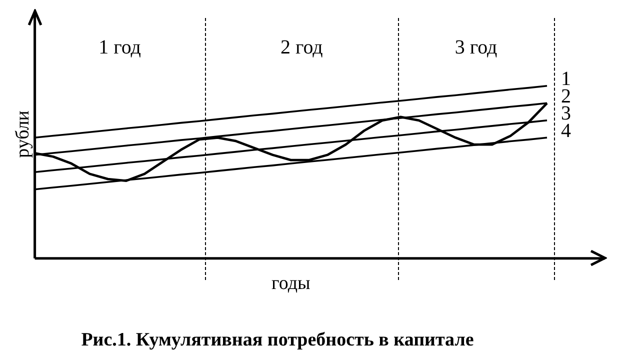 The image size is (617, 364). I want to click on text: Рис.1. Кумулятивная потребность в капитале, so click(277, 340).